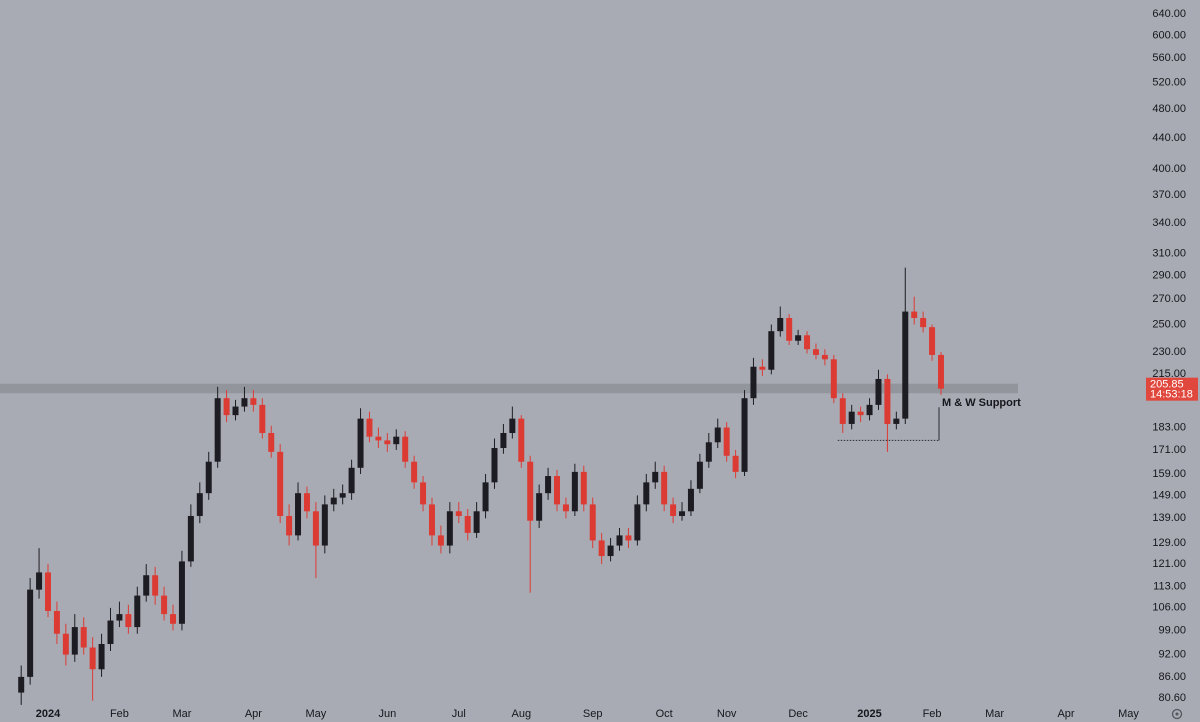 Image resolution: width=1200 pixels, height=722 pixels. I want to click on y-tick-label: 121.00, so click(1169, 564).